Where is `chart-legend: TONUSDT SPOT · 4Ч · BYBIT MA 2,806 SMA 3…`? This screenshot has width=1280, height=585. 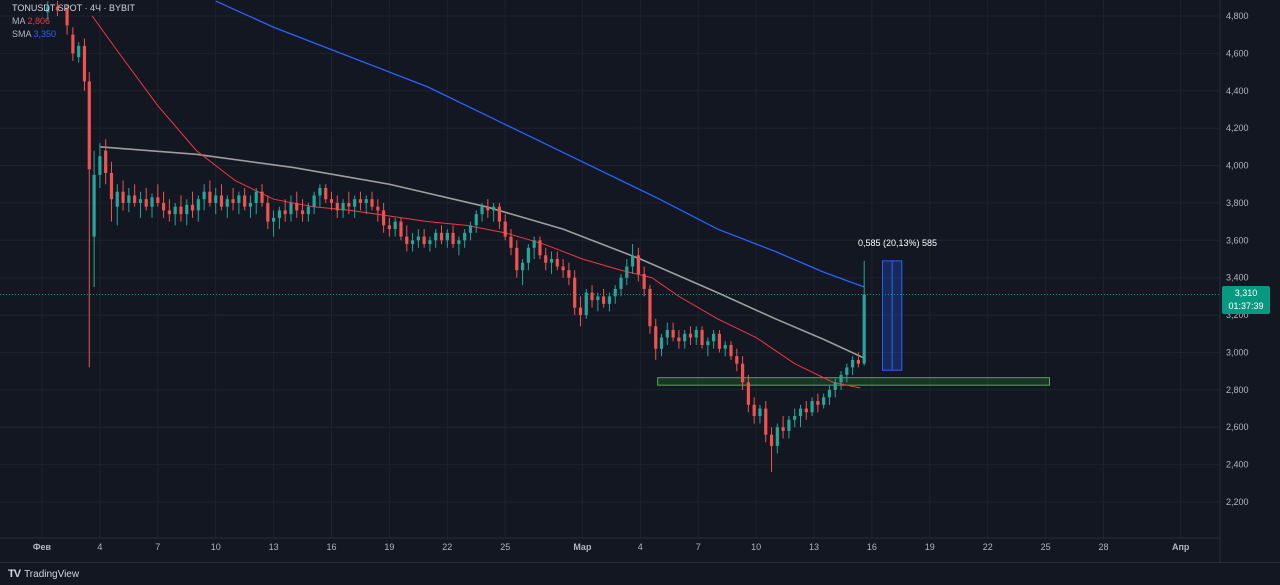
chart-legend: TONUSDT SPOT · 4Ч · BYBIT MA 2,806 SMA 3… is located at coordinates (73, 21).